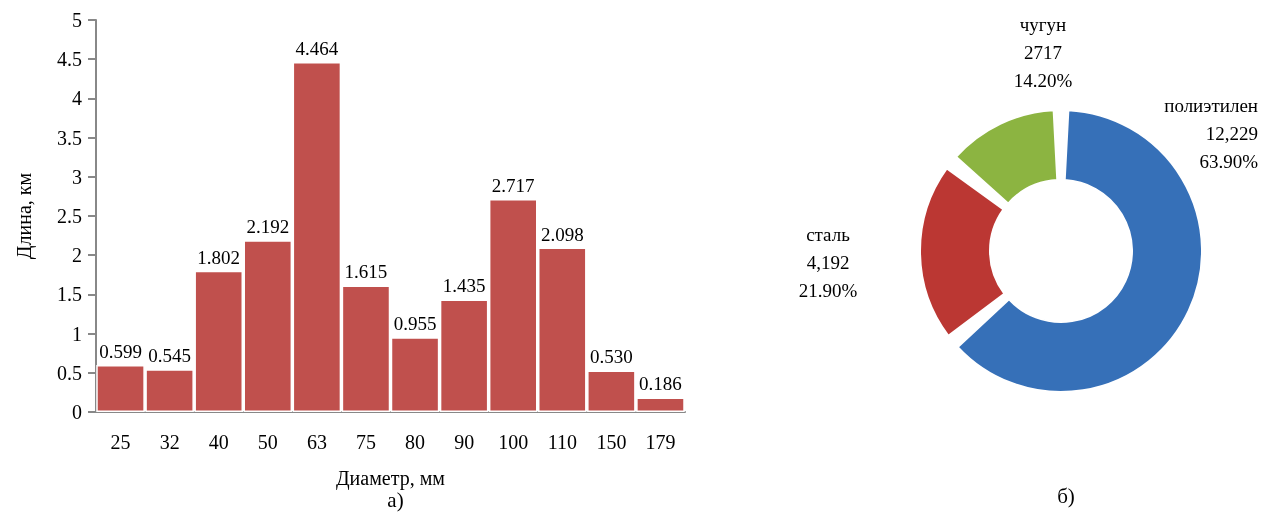 Image resolution: width=1263 pixels, height=513 pixels. I want to click on data-label: 0.186, so click(660, 384).